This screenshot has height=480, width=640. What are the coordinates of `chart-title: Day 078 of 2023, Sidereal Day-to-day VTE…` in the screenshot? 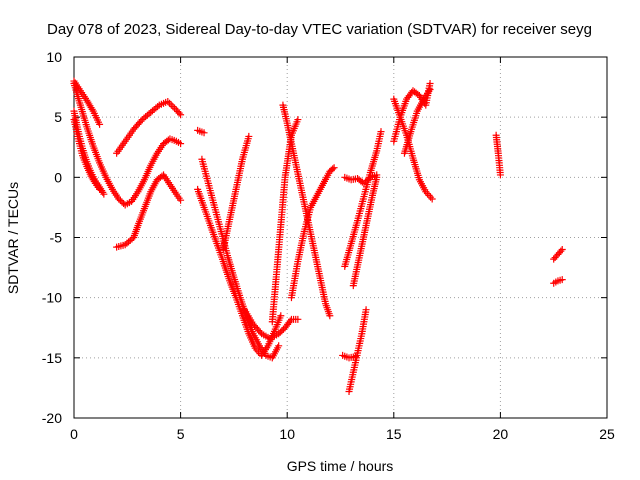 It's located at (319, 29).